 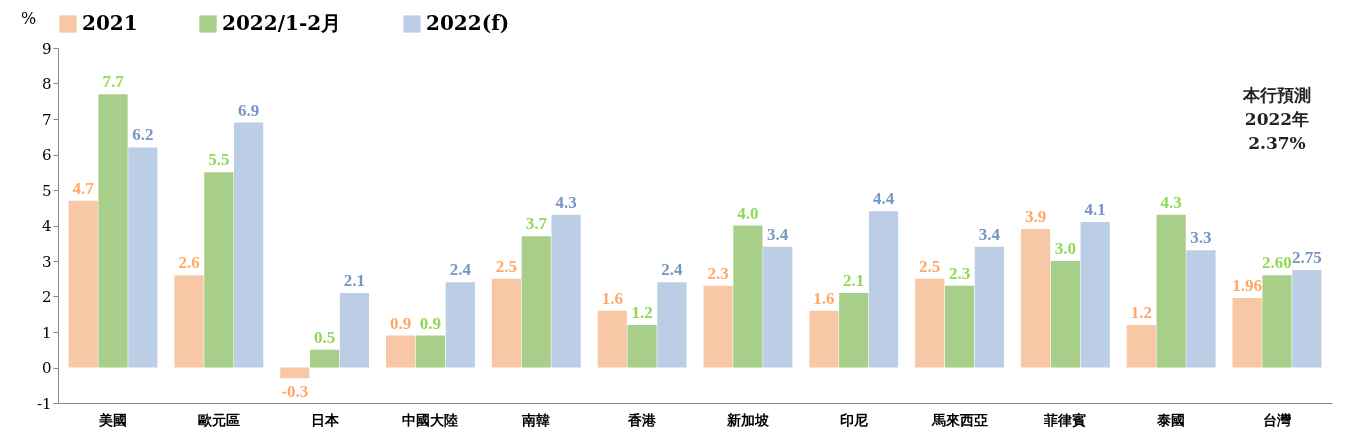 I want to click on x-tick-label: 台灣, so click(x=1277, y=419).